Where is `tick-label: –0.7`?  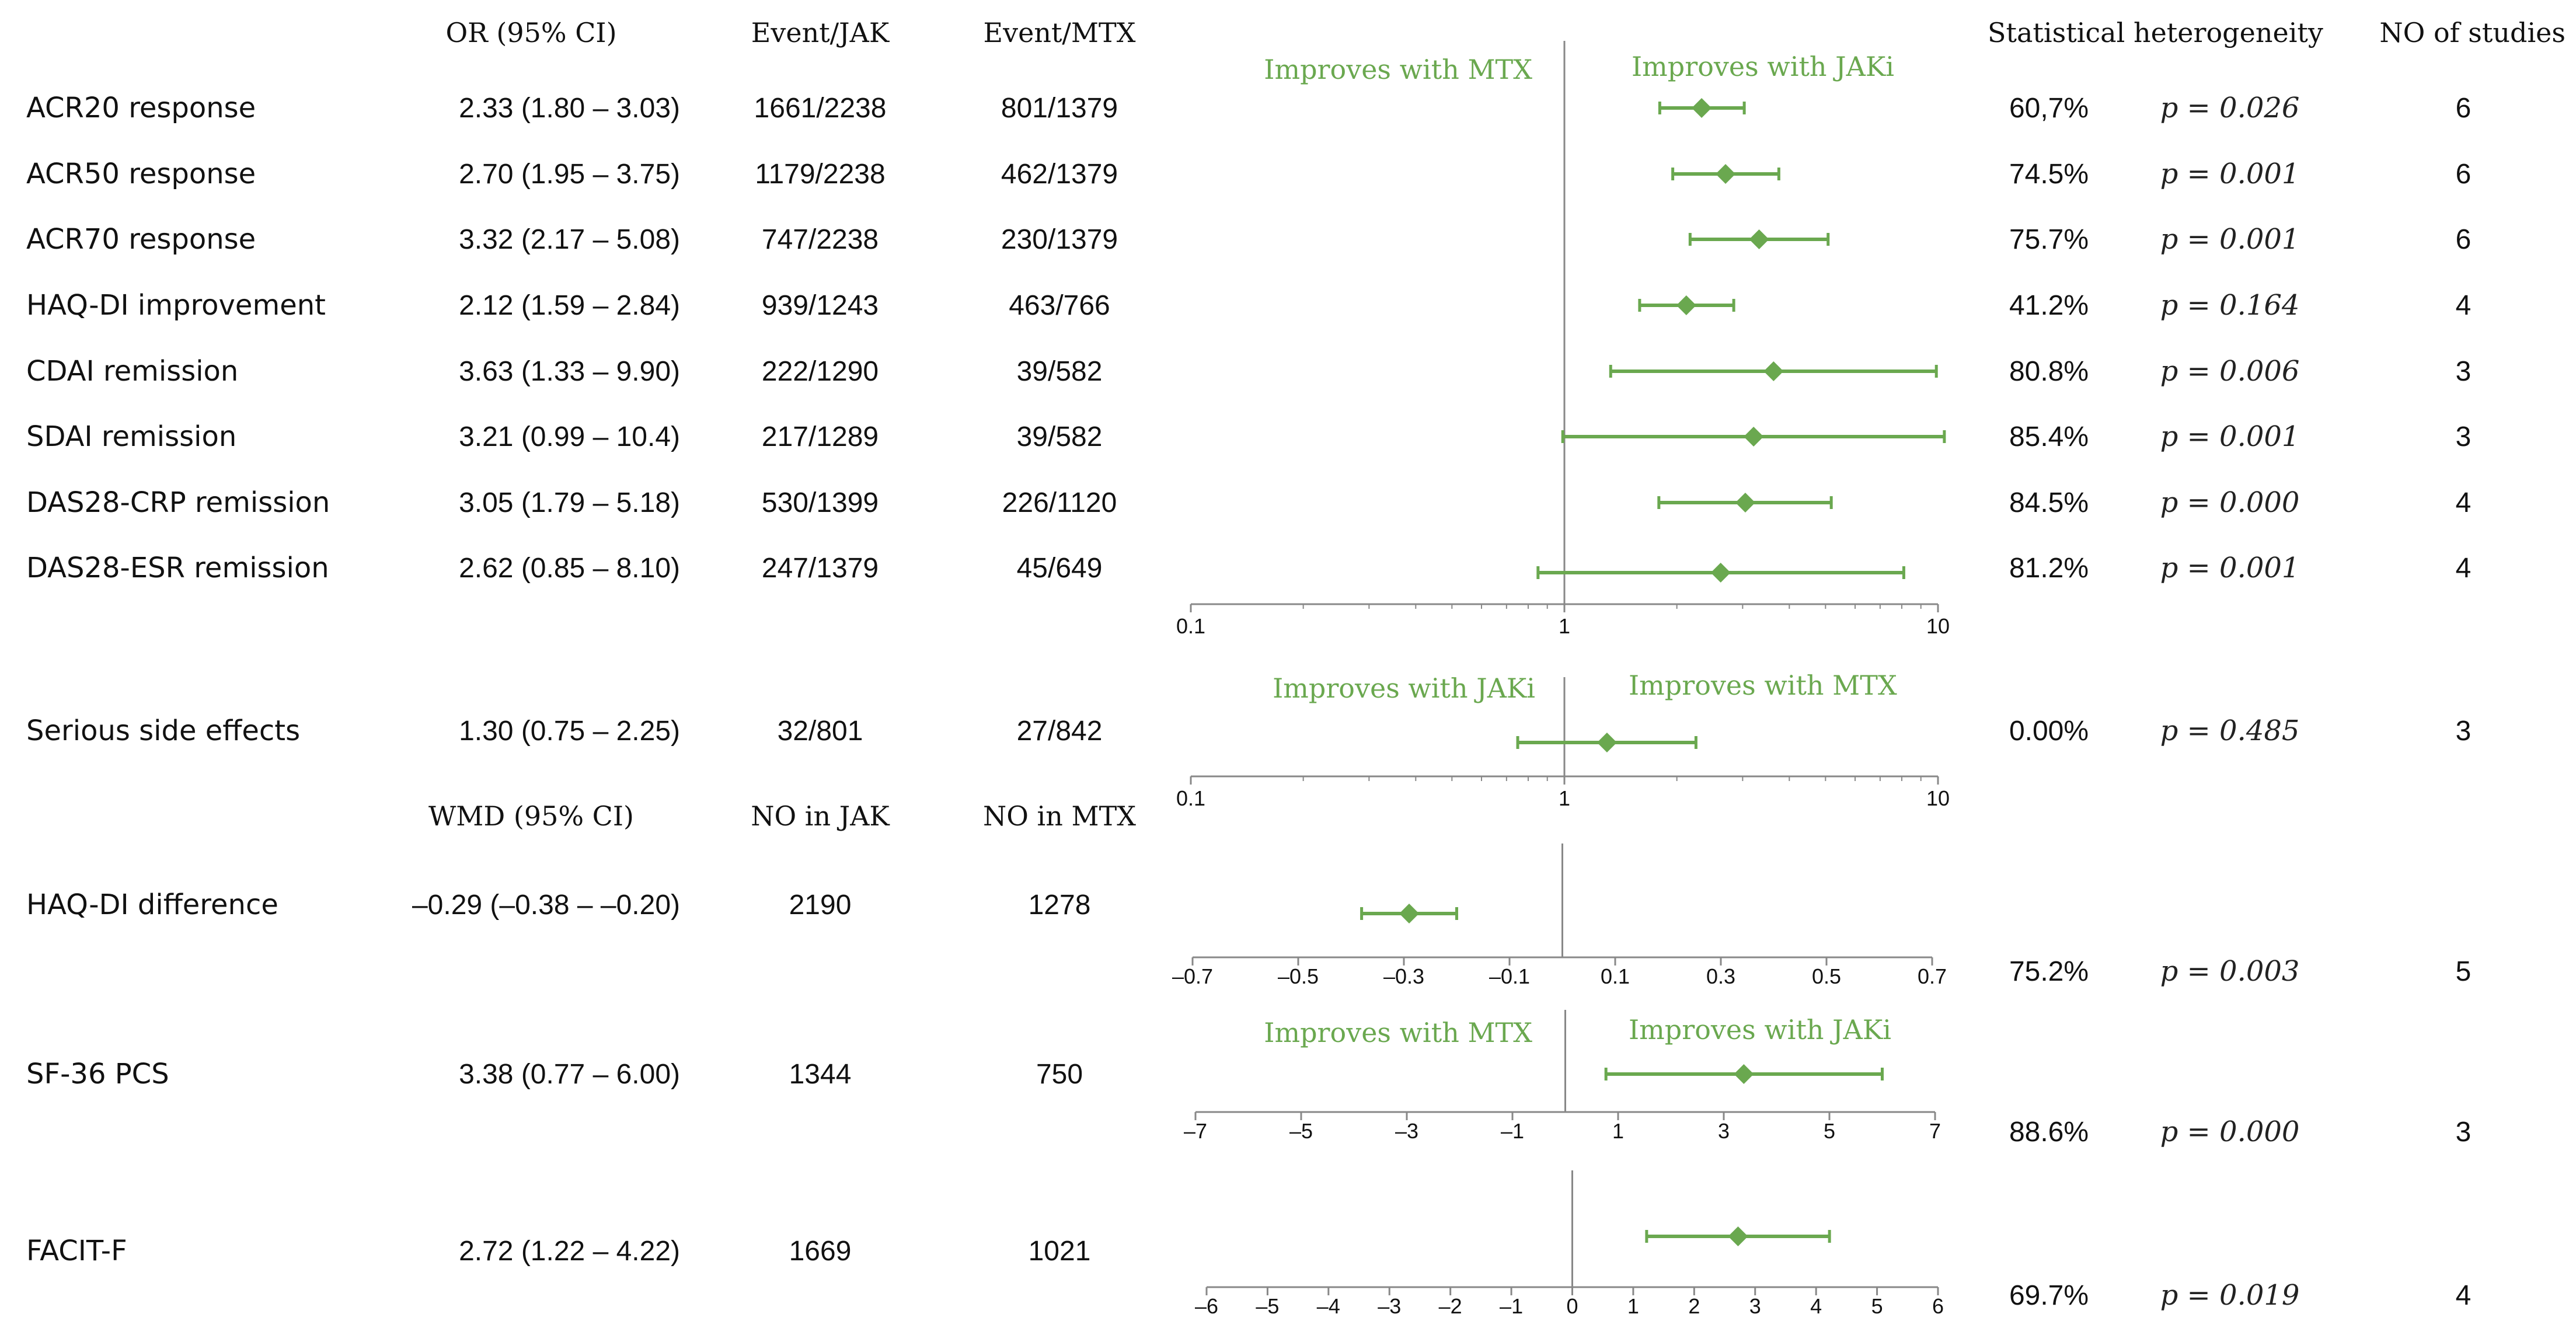 tick-label: –0.7 is located at coordinates (1192, 976).